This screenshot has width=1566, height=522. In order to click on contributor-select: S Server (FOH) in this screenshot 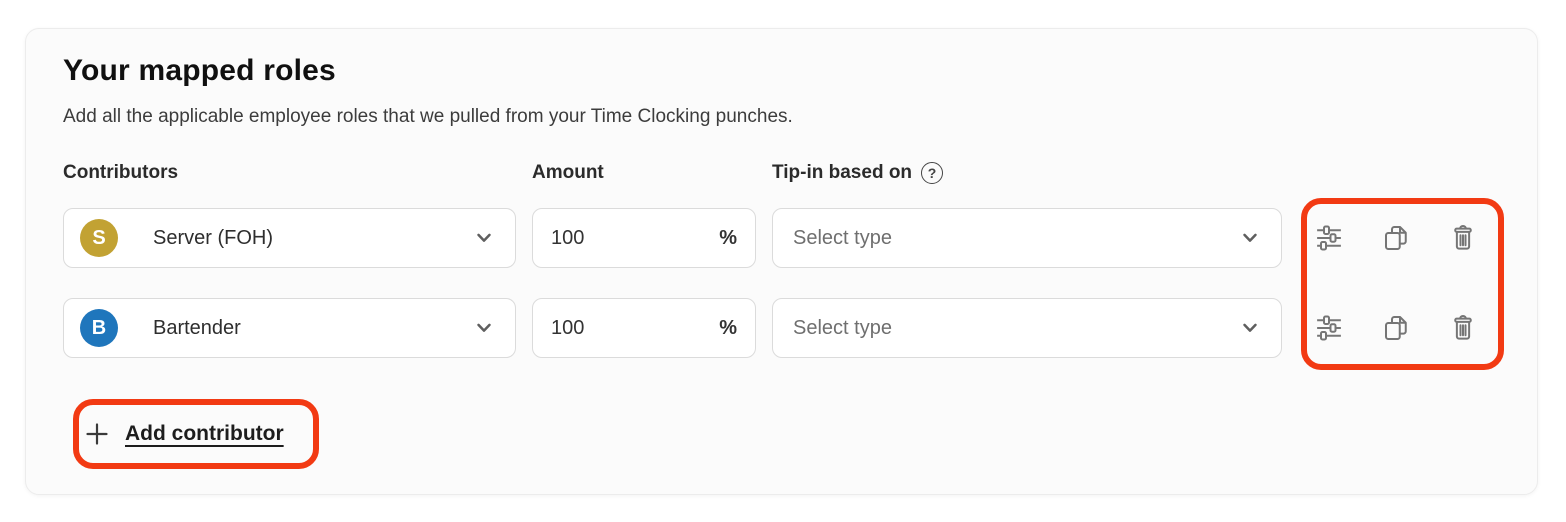, I will do `click(289, 238)`.